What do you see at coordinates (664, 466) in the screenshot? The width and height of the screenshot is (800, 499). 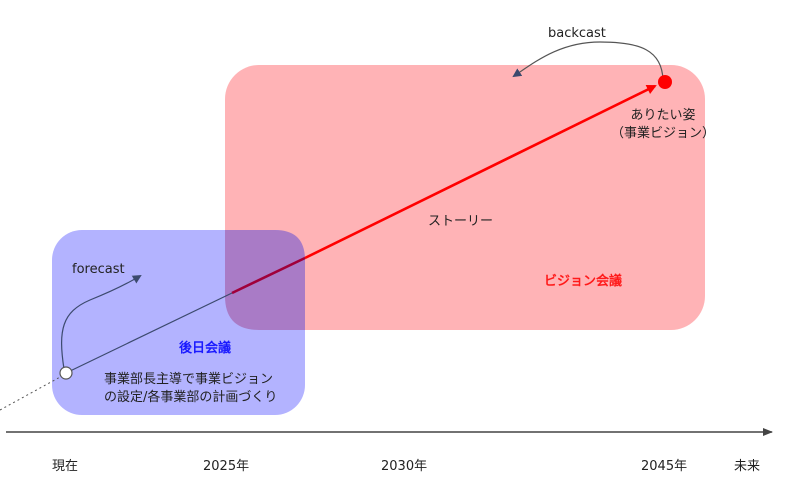 I see `tick-2045: 2045年` at bounding box center [664, 466].